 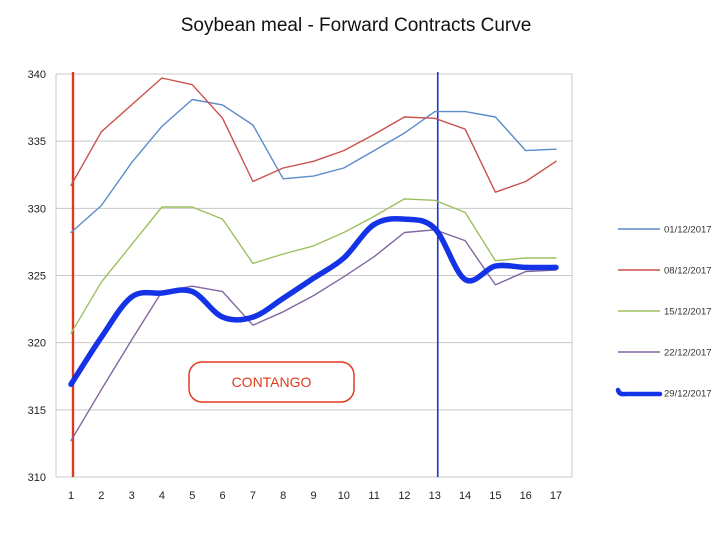 What do you see at coordinates (526, 496) in the screenshot?
I see `x-tick-label: 16` at bounding box center [526, 496].